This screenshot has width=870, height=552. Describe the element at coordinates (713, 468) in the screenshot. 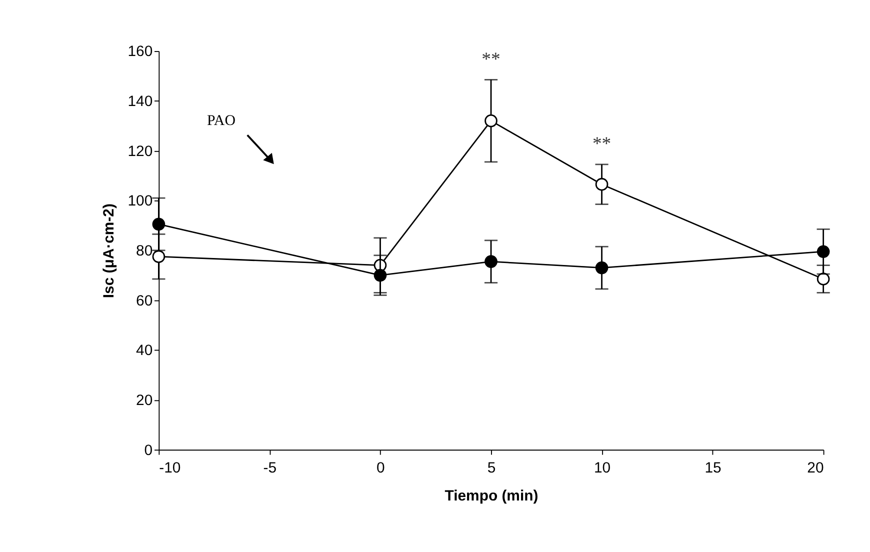

I see `x-tick-label: 15` at that location.